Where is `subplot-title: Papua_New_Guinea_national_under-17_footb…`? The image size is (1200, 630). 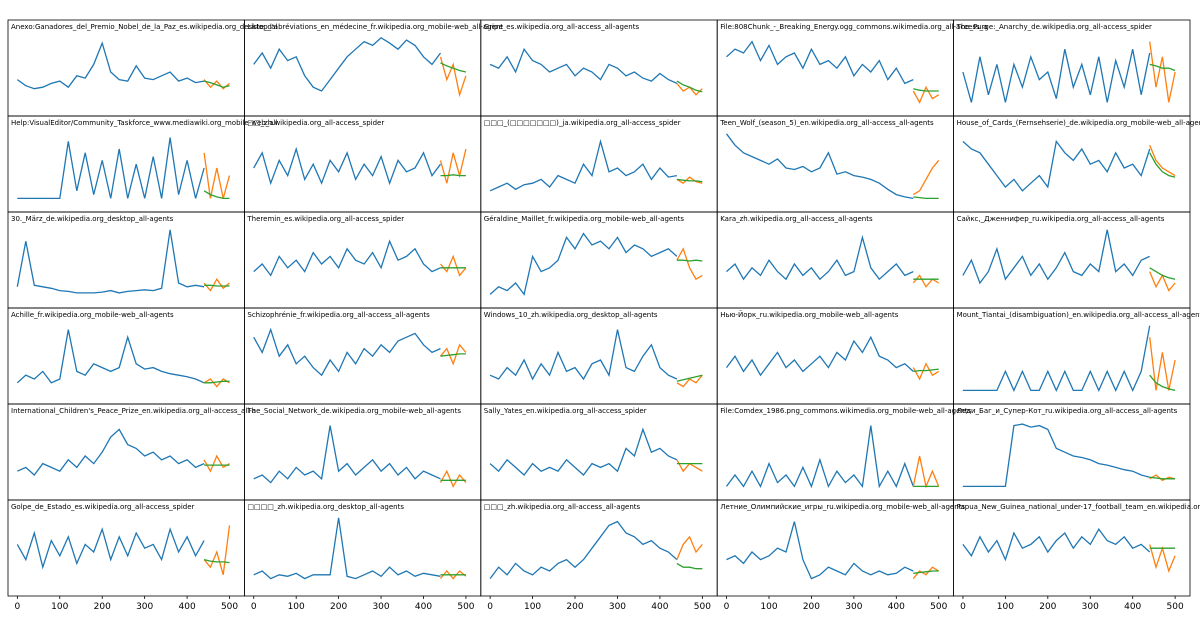
subplot-title: Papua_New_Guinea_national_under-17_footb… is located at coordinates (1078, 507).